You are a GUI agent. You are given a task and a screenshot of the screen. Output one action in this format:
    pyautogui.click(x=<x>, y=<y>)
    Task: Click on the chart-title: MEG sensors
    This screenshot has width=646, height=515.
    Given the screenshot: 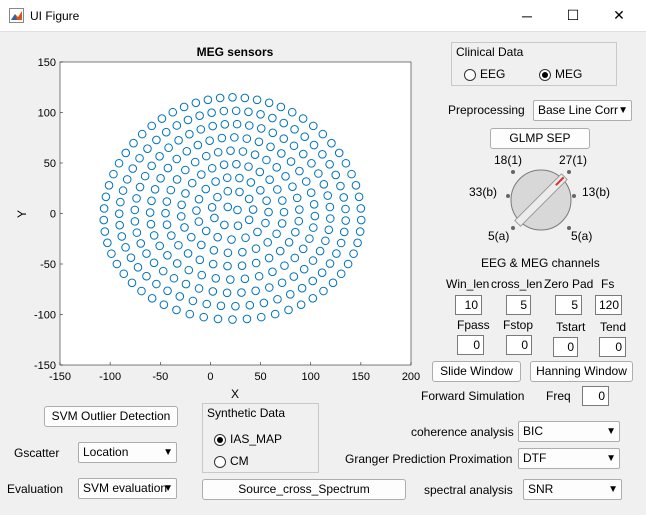 What is the action you would take?
    pyautogui.click(x=235, y=52)
    